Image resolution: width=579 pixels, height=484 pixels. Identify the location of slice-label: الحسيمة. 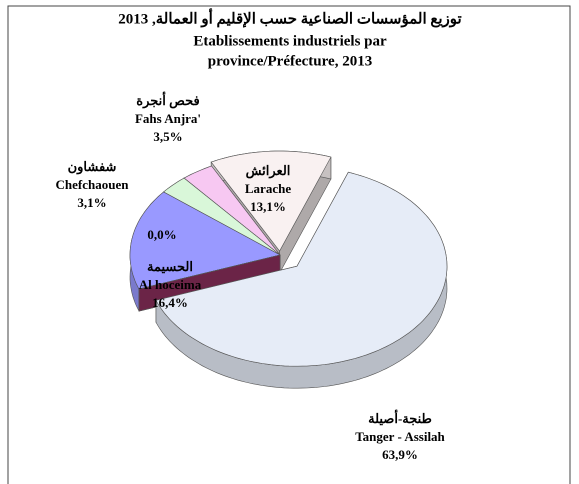
(170, 266).